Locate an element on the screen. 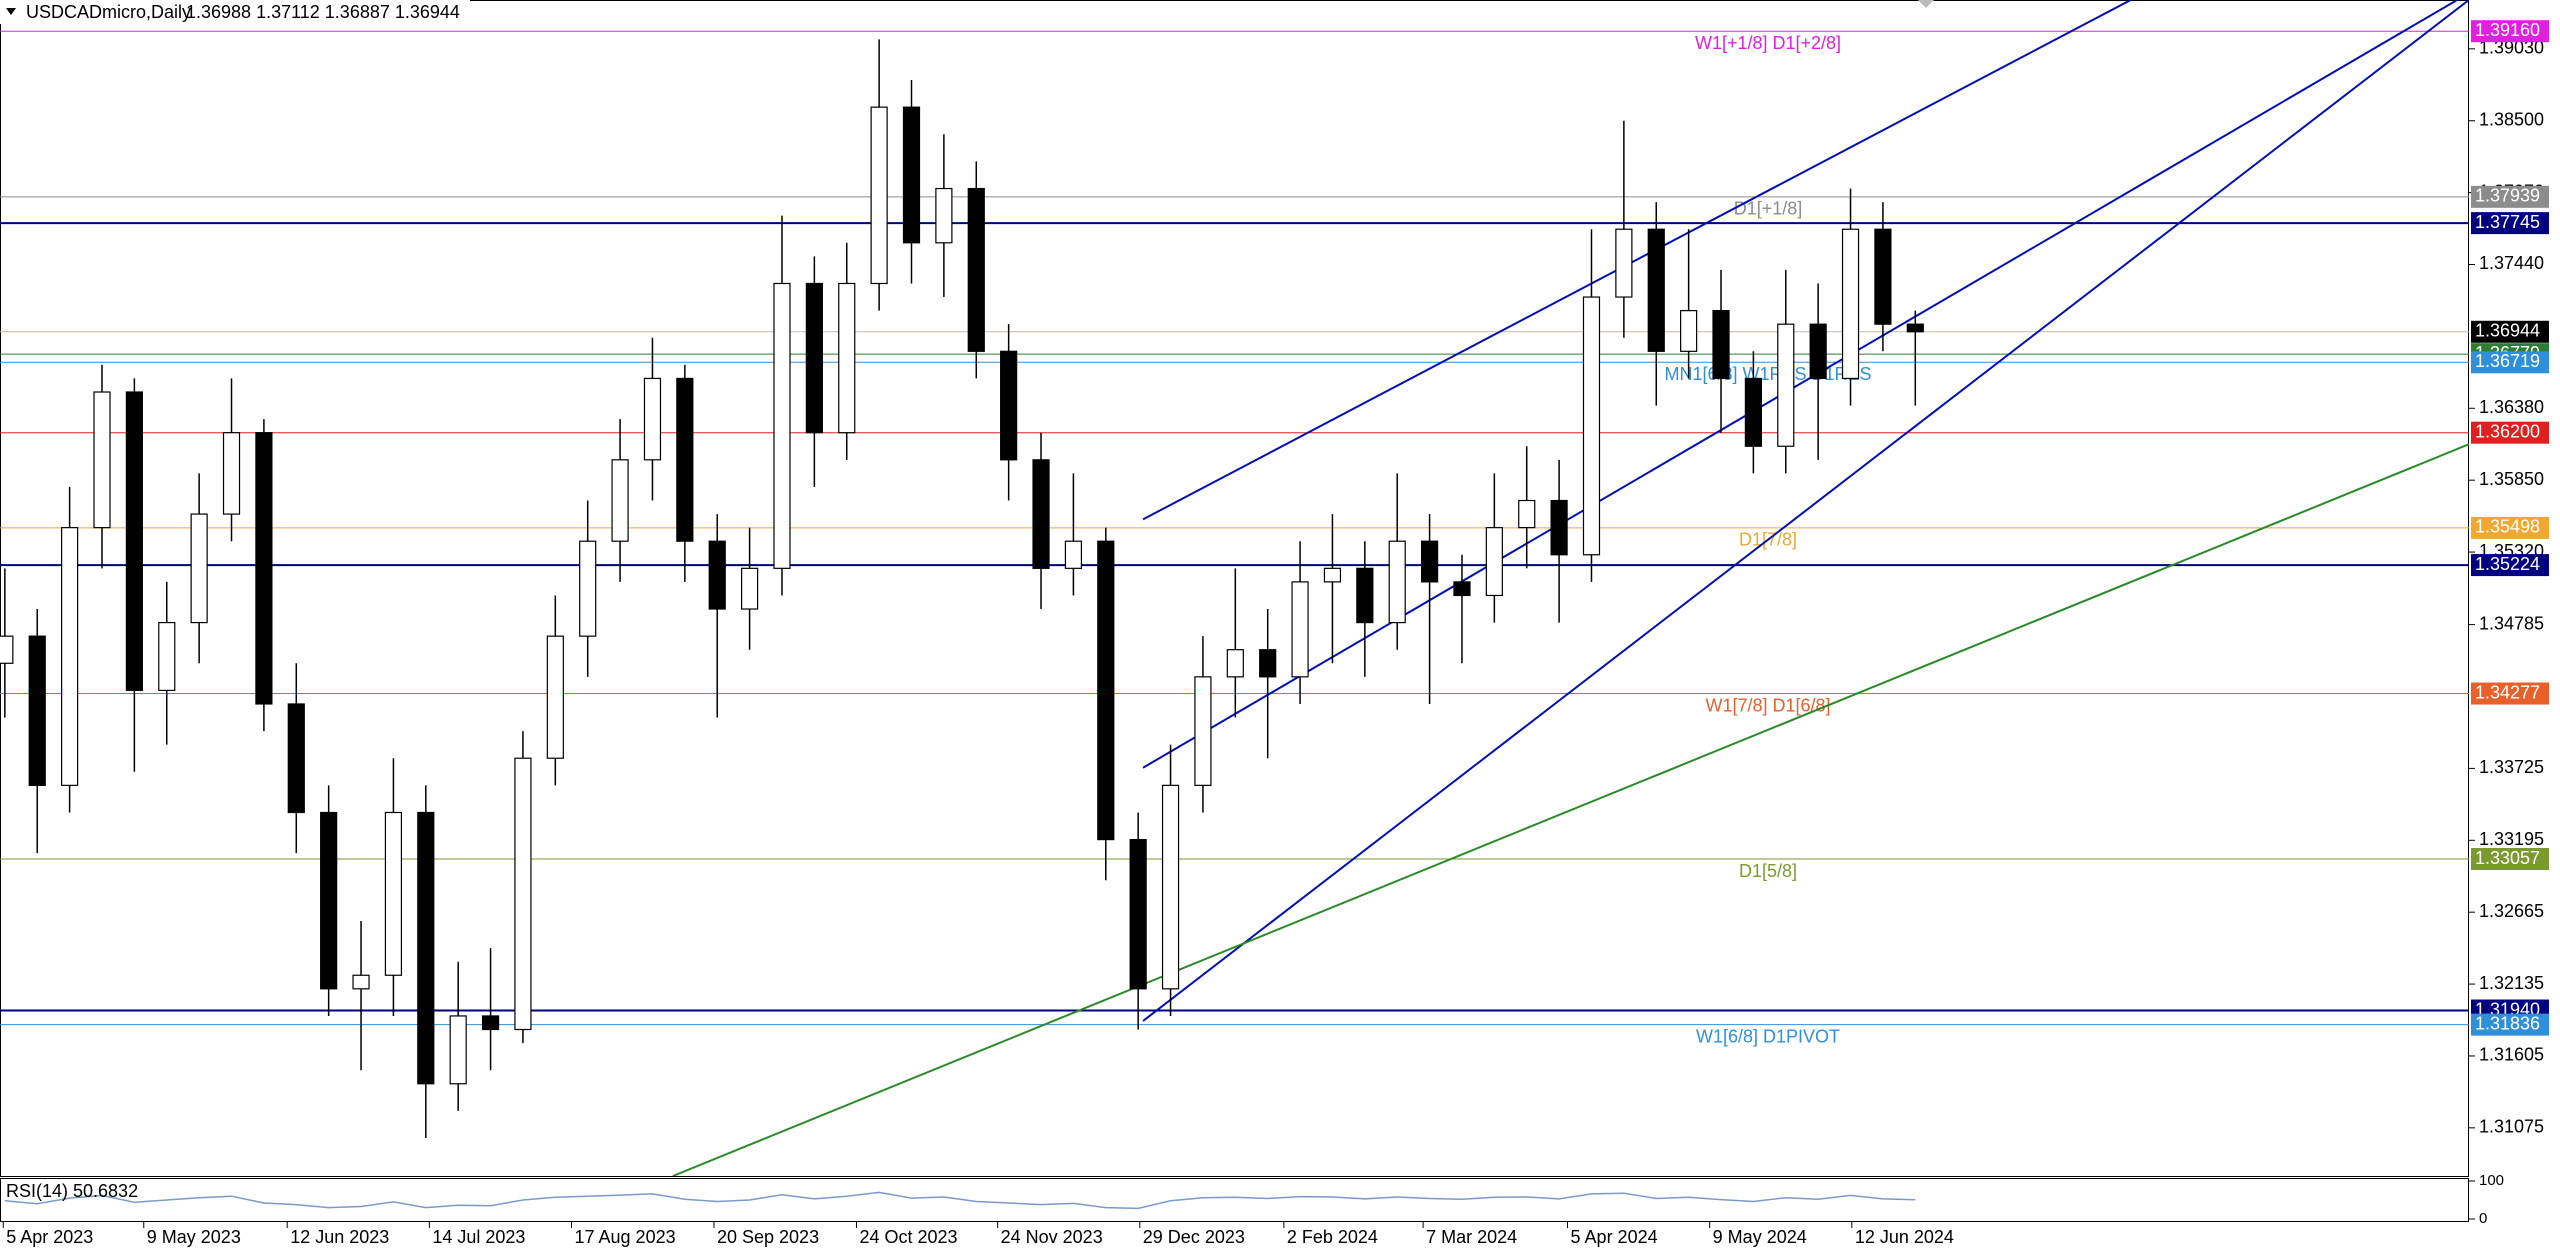  price-tag-label: 1.35498 is located at coordinates (2507, 527).